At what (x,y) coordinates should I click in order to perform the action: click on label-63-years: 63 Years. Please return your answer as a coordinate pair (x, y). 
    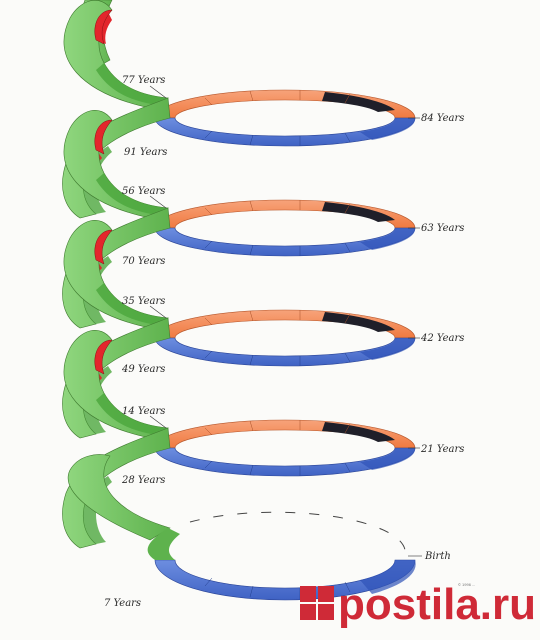
    Looking at the image, I should click on (442, 228).